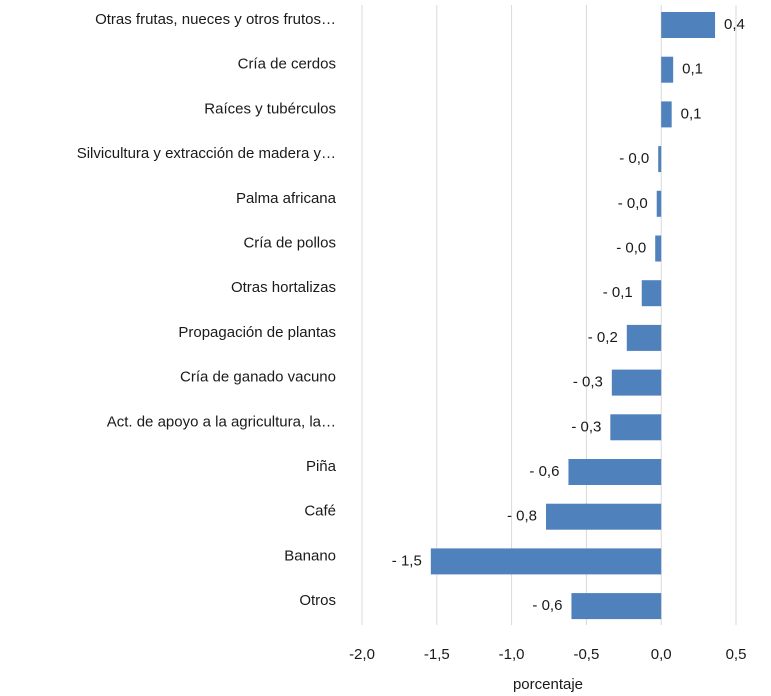 The height and width of the screenshot is (696, 771). What do you see at coordinates (661, 654) in the screenshot?
I see `x-tick-label: 0,0` at bounding box center [661, 654].